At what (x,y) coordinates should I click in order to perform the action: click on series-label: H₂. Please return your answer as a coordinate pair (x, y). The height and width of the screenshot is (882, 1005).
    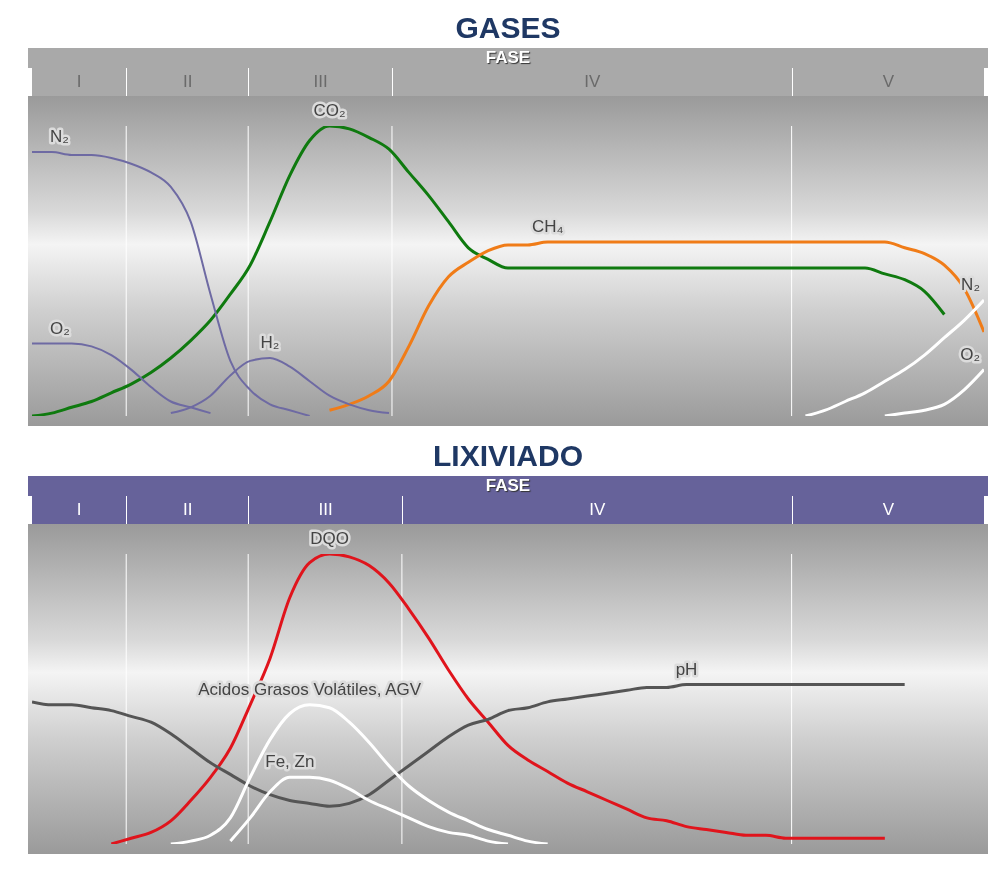
    Looking at the image, I should click on (270, 342).